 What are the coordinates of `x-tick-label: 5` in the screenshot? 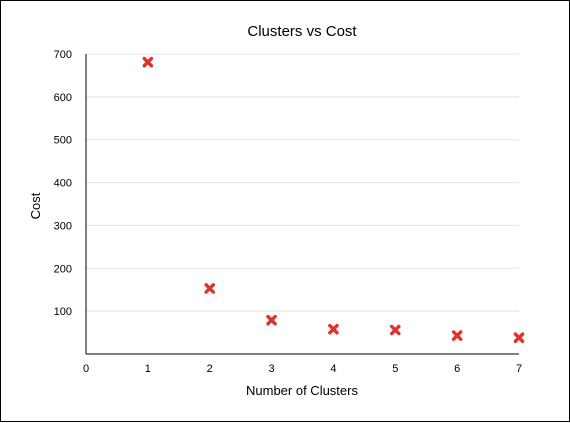 It's located at (395, 369).